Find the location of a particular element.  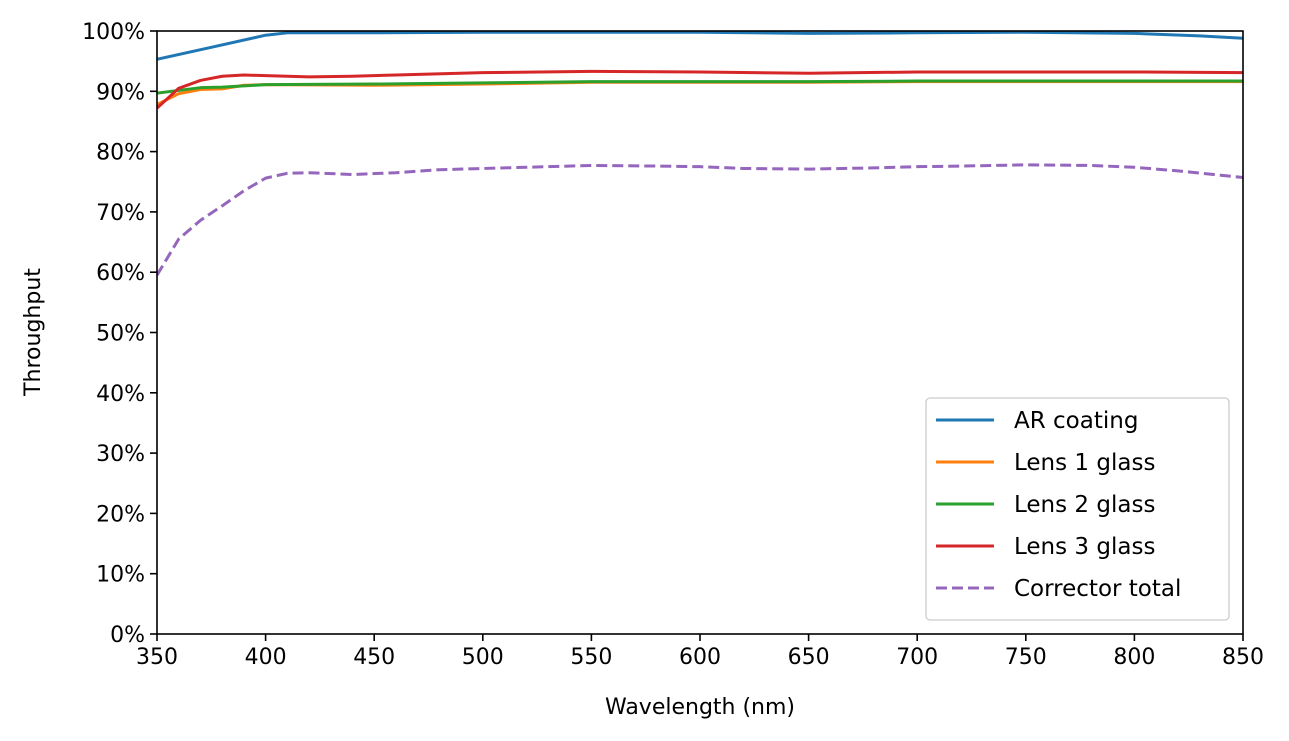

x-tick-label: 550 is located at coordinates (591, 657).